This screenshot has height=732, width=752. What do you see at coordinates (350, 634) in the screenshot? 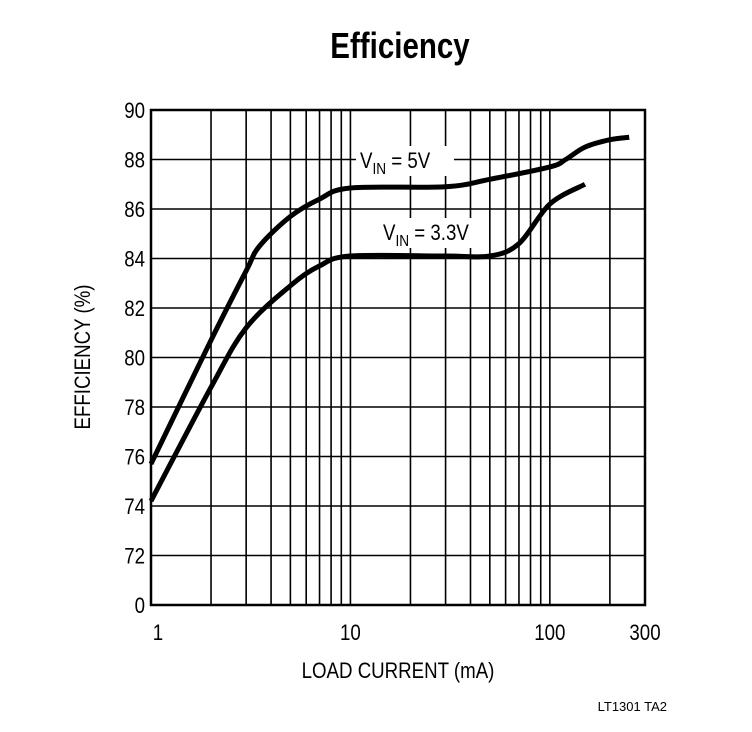
I see `x-tick-label: 10` at bounding box center [350, 634].